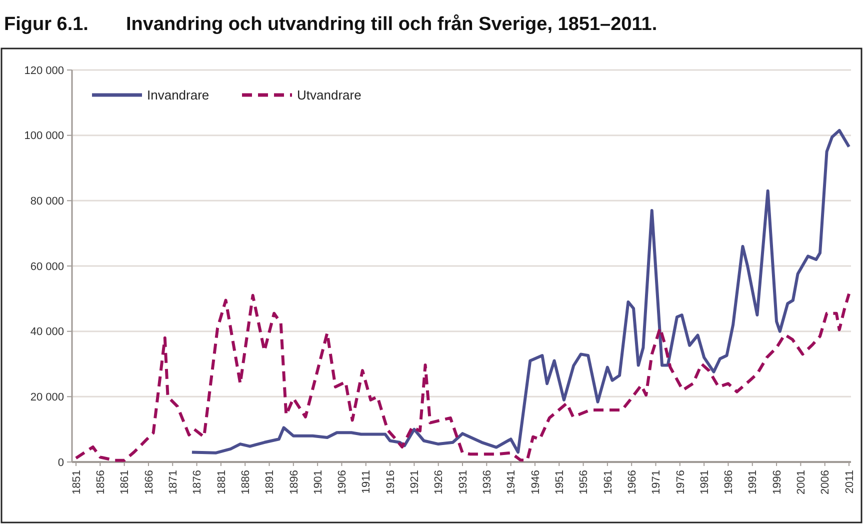 The height and width of the screenshot is (527, 865). What do you see at coordinates (366, 482) in the screenshot?
I see `x-tick-label: 1911` at bounding box center [366, 482].